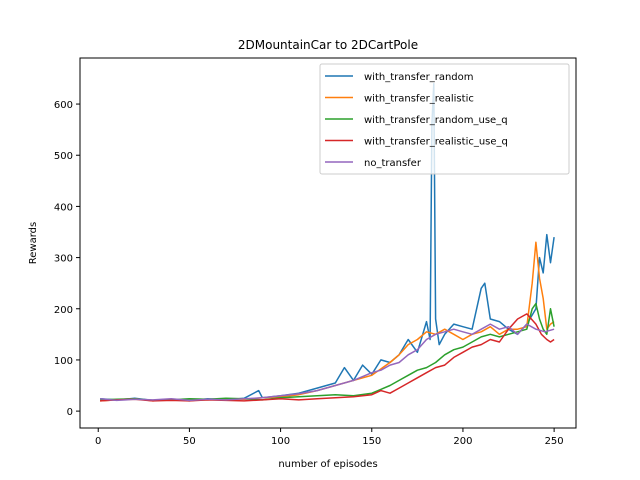 Image resolution: width=640 pixels, height=480 pixels. I want to click on x-tick-label: 250, so click(554, 441).